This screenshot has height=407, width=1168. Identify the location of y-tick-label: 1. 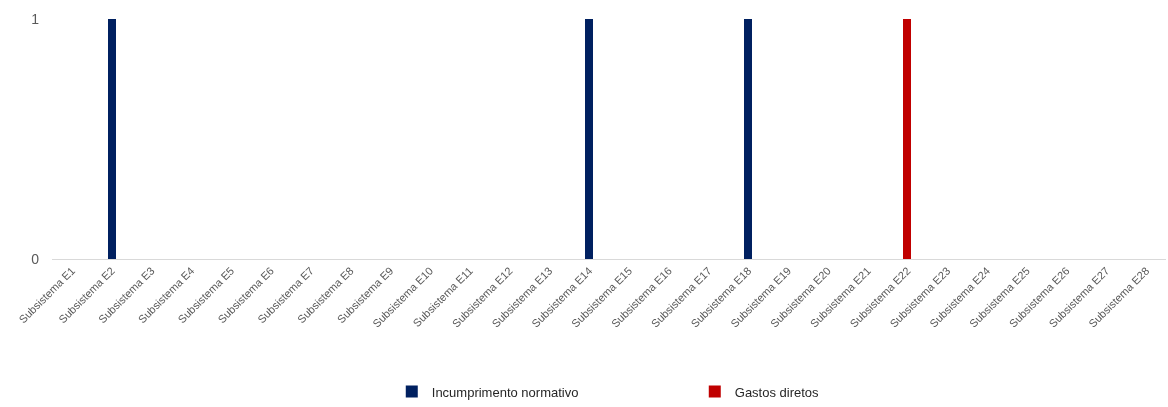
(35, 18).